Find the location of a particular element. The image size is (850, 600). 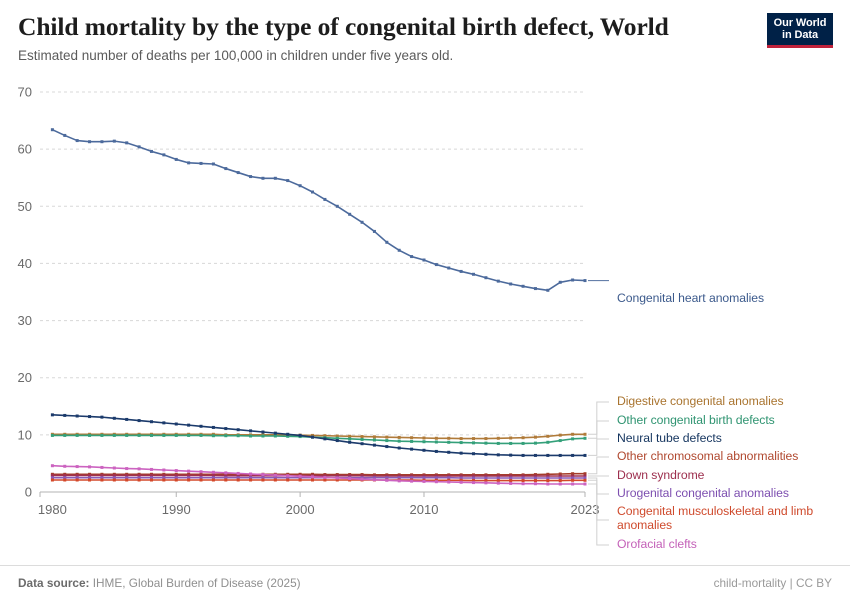

legend-item-digestive-congenital: Digestive congenital anomalies is located at coordinates (727, 401).